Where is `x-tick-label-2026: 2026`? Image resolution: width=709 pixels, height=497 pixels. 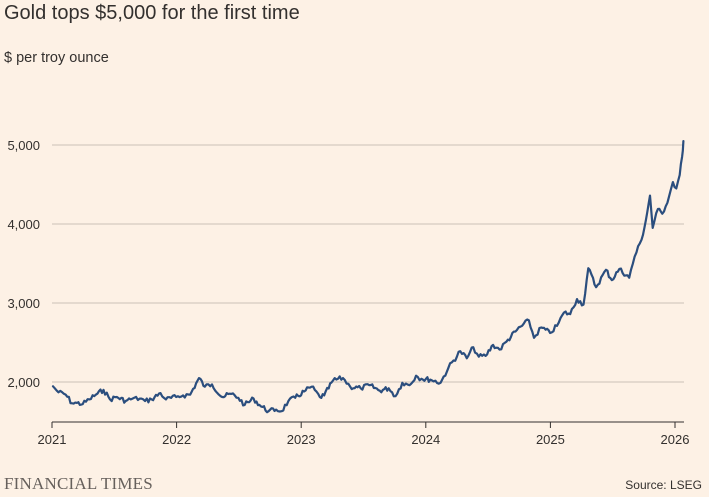 x-tick-label-2026: 2026 is located at coordinates (675, 439).